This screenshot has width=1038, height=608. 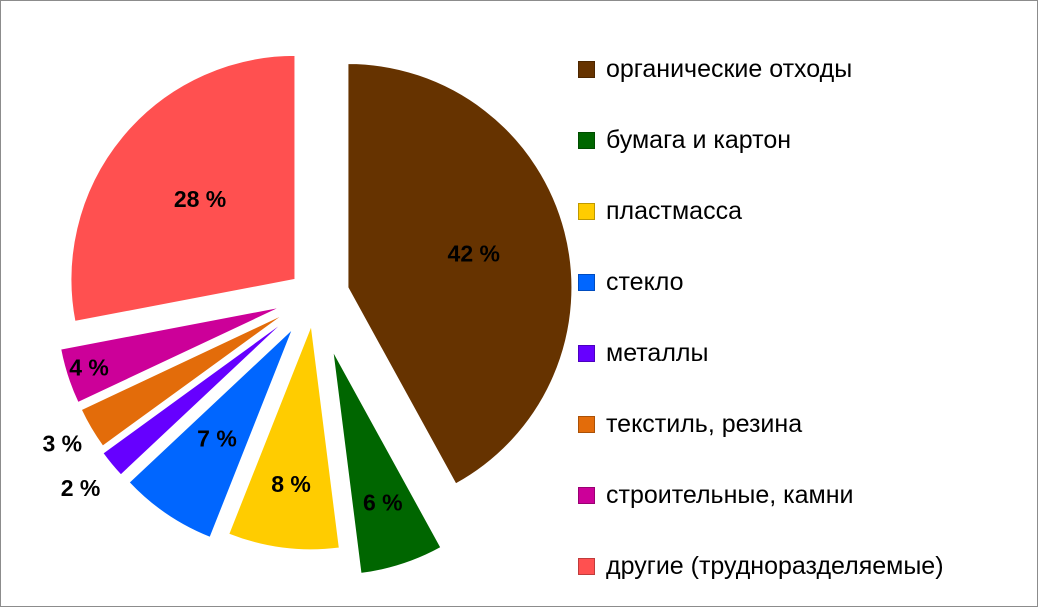 What do you see at coordinates (62, 444) in the screenshot?
I see `slice-data-label: 3 %` at bounding box center [62, 444].